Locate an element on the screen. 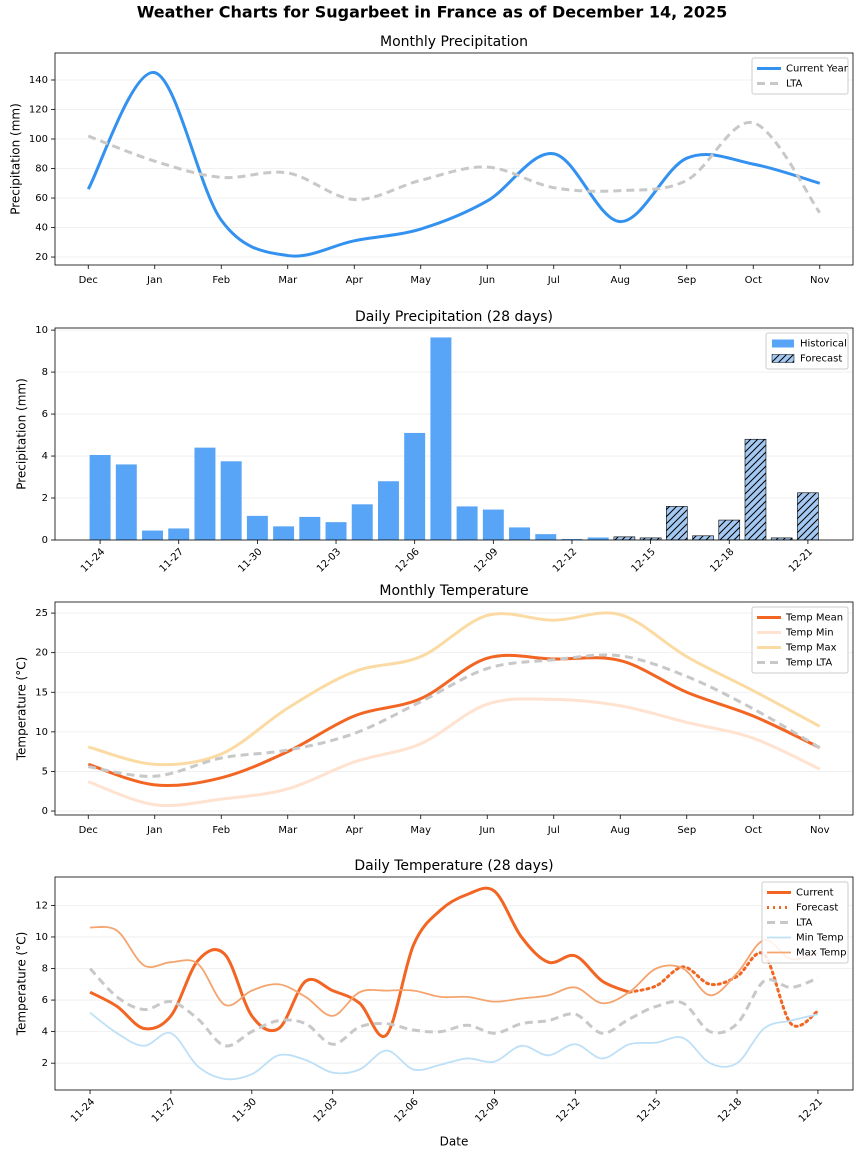 Image resolution: width=864 pixels, height=1152 pixels. y-tick-label: 5 is located at coordinates (45, 771).